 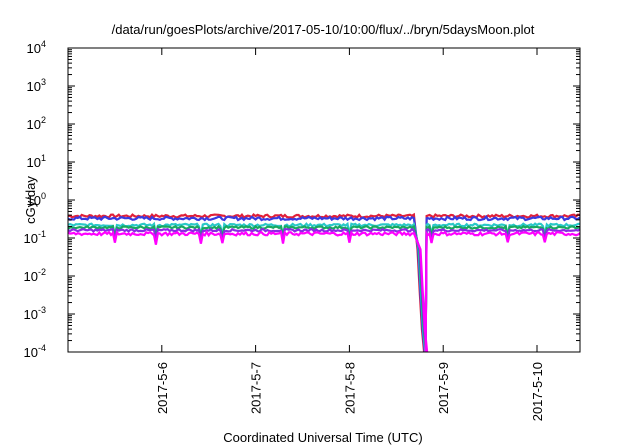 What do you see at coordinates (36, 47) in the screenshot?
I see `y-tick-label: 10⁴` at bounding box center [36, 47].